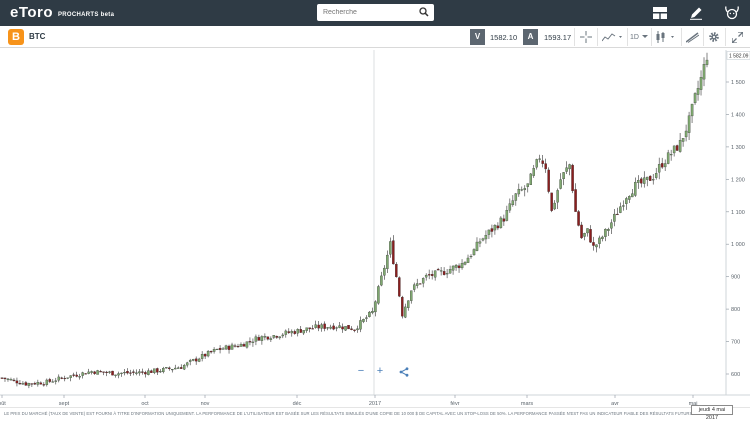 The width and height of the screenshot is (750, 422). Describe the element at coordinates (735, 343) in the screenshot. I see `y-tick-label: 700` at that location.